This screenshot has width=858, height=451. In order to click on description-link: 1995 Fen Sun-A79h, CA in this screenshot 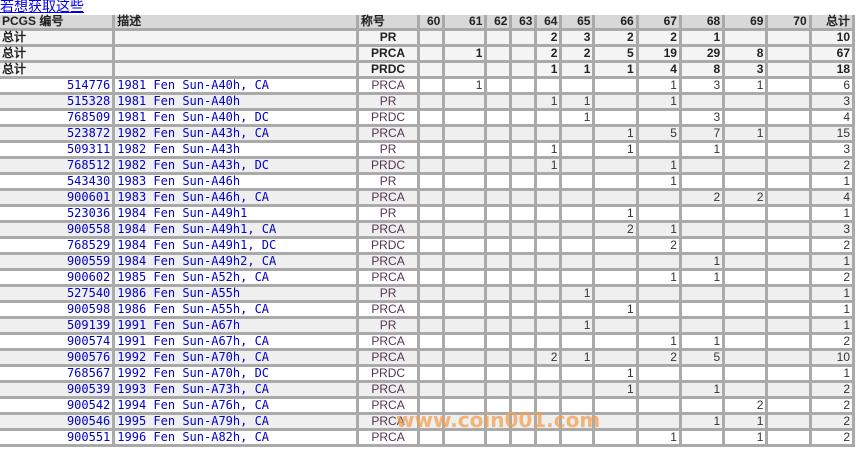, I will do `click(236, 422)`.